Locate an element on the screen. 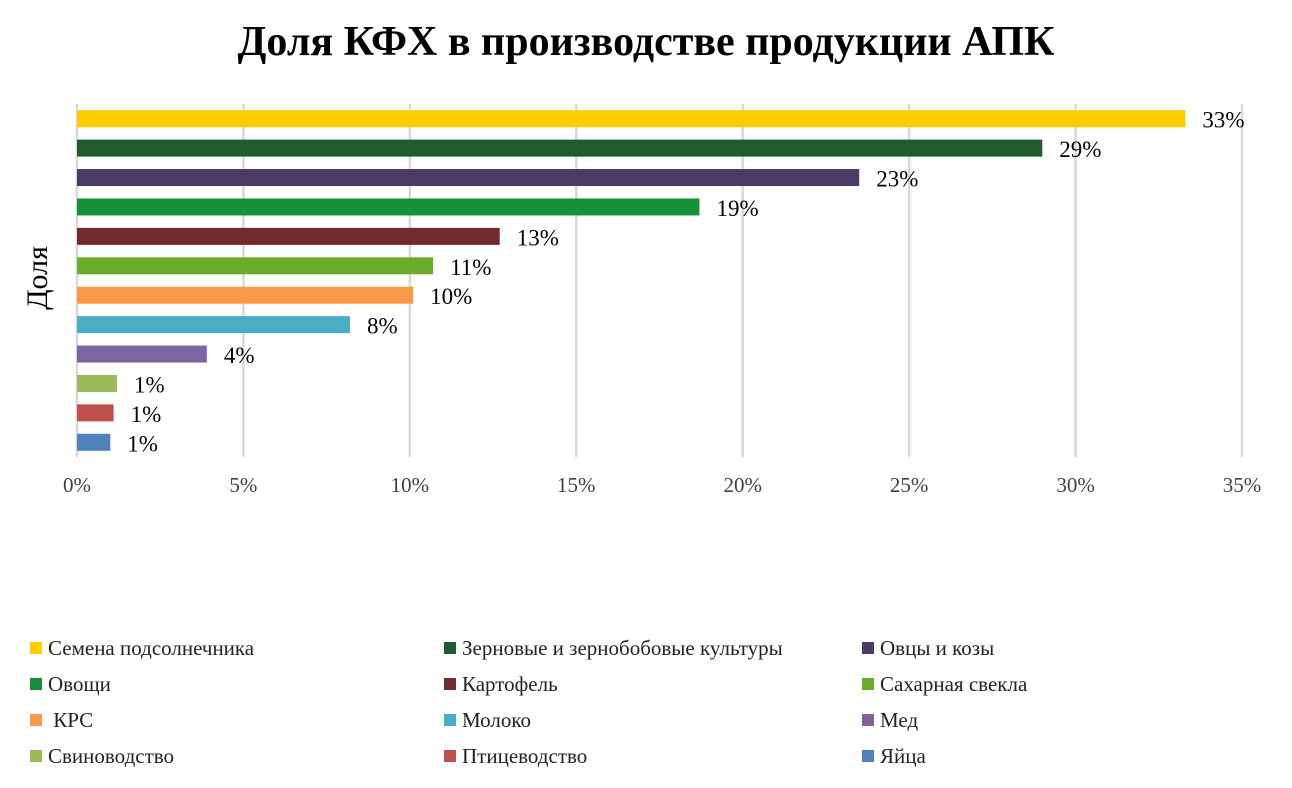 This screenshot has width=1292, height=788. x-tick-label: 15% is located at coordinates (576, 485).